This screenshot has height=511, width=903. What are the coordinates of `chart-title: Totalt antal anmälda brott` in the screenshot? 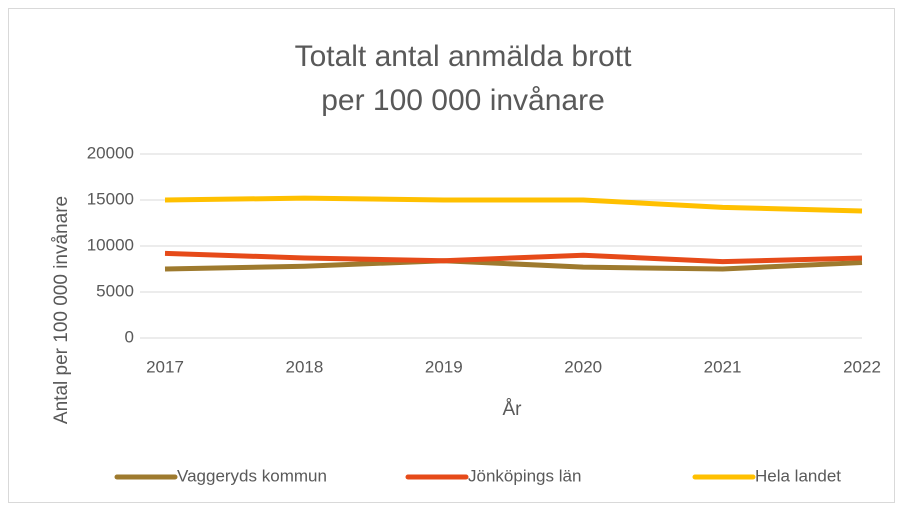 It's located at (464, 56).